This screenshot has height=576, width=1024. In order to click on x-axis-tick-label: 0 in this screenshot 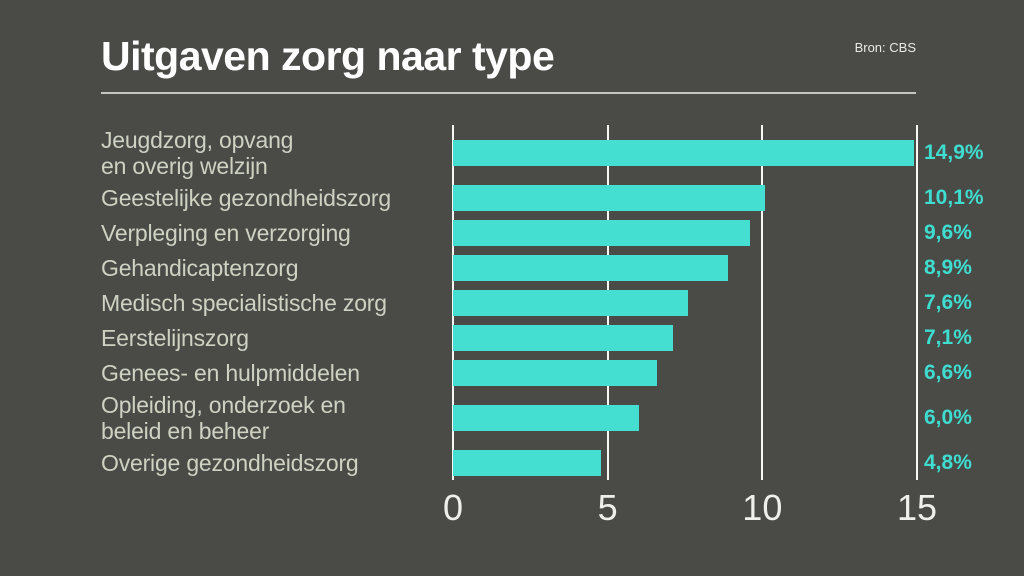, I will do `click(453, 507)`.